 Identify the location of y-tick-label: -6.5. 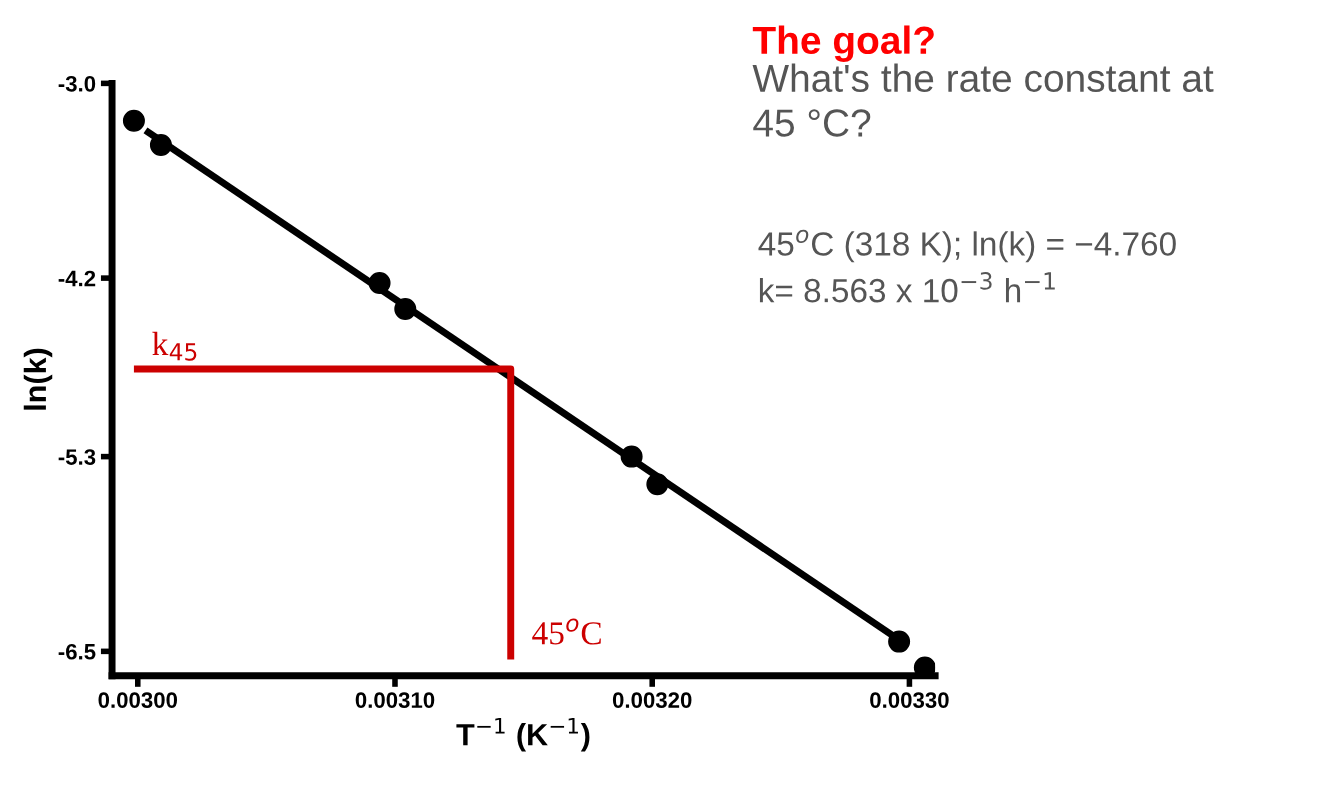
(77, 651).